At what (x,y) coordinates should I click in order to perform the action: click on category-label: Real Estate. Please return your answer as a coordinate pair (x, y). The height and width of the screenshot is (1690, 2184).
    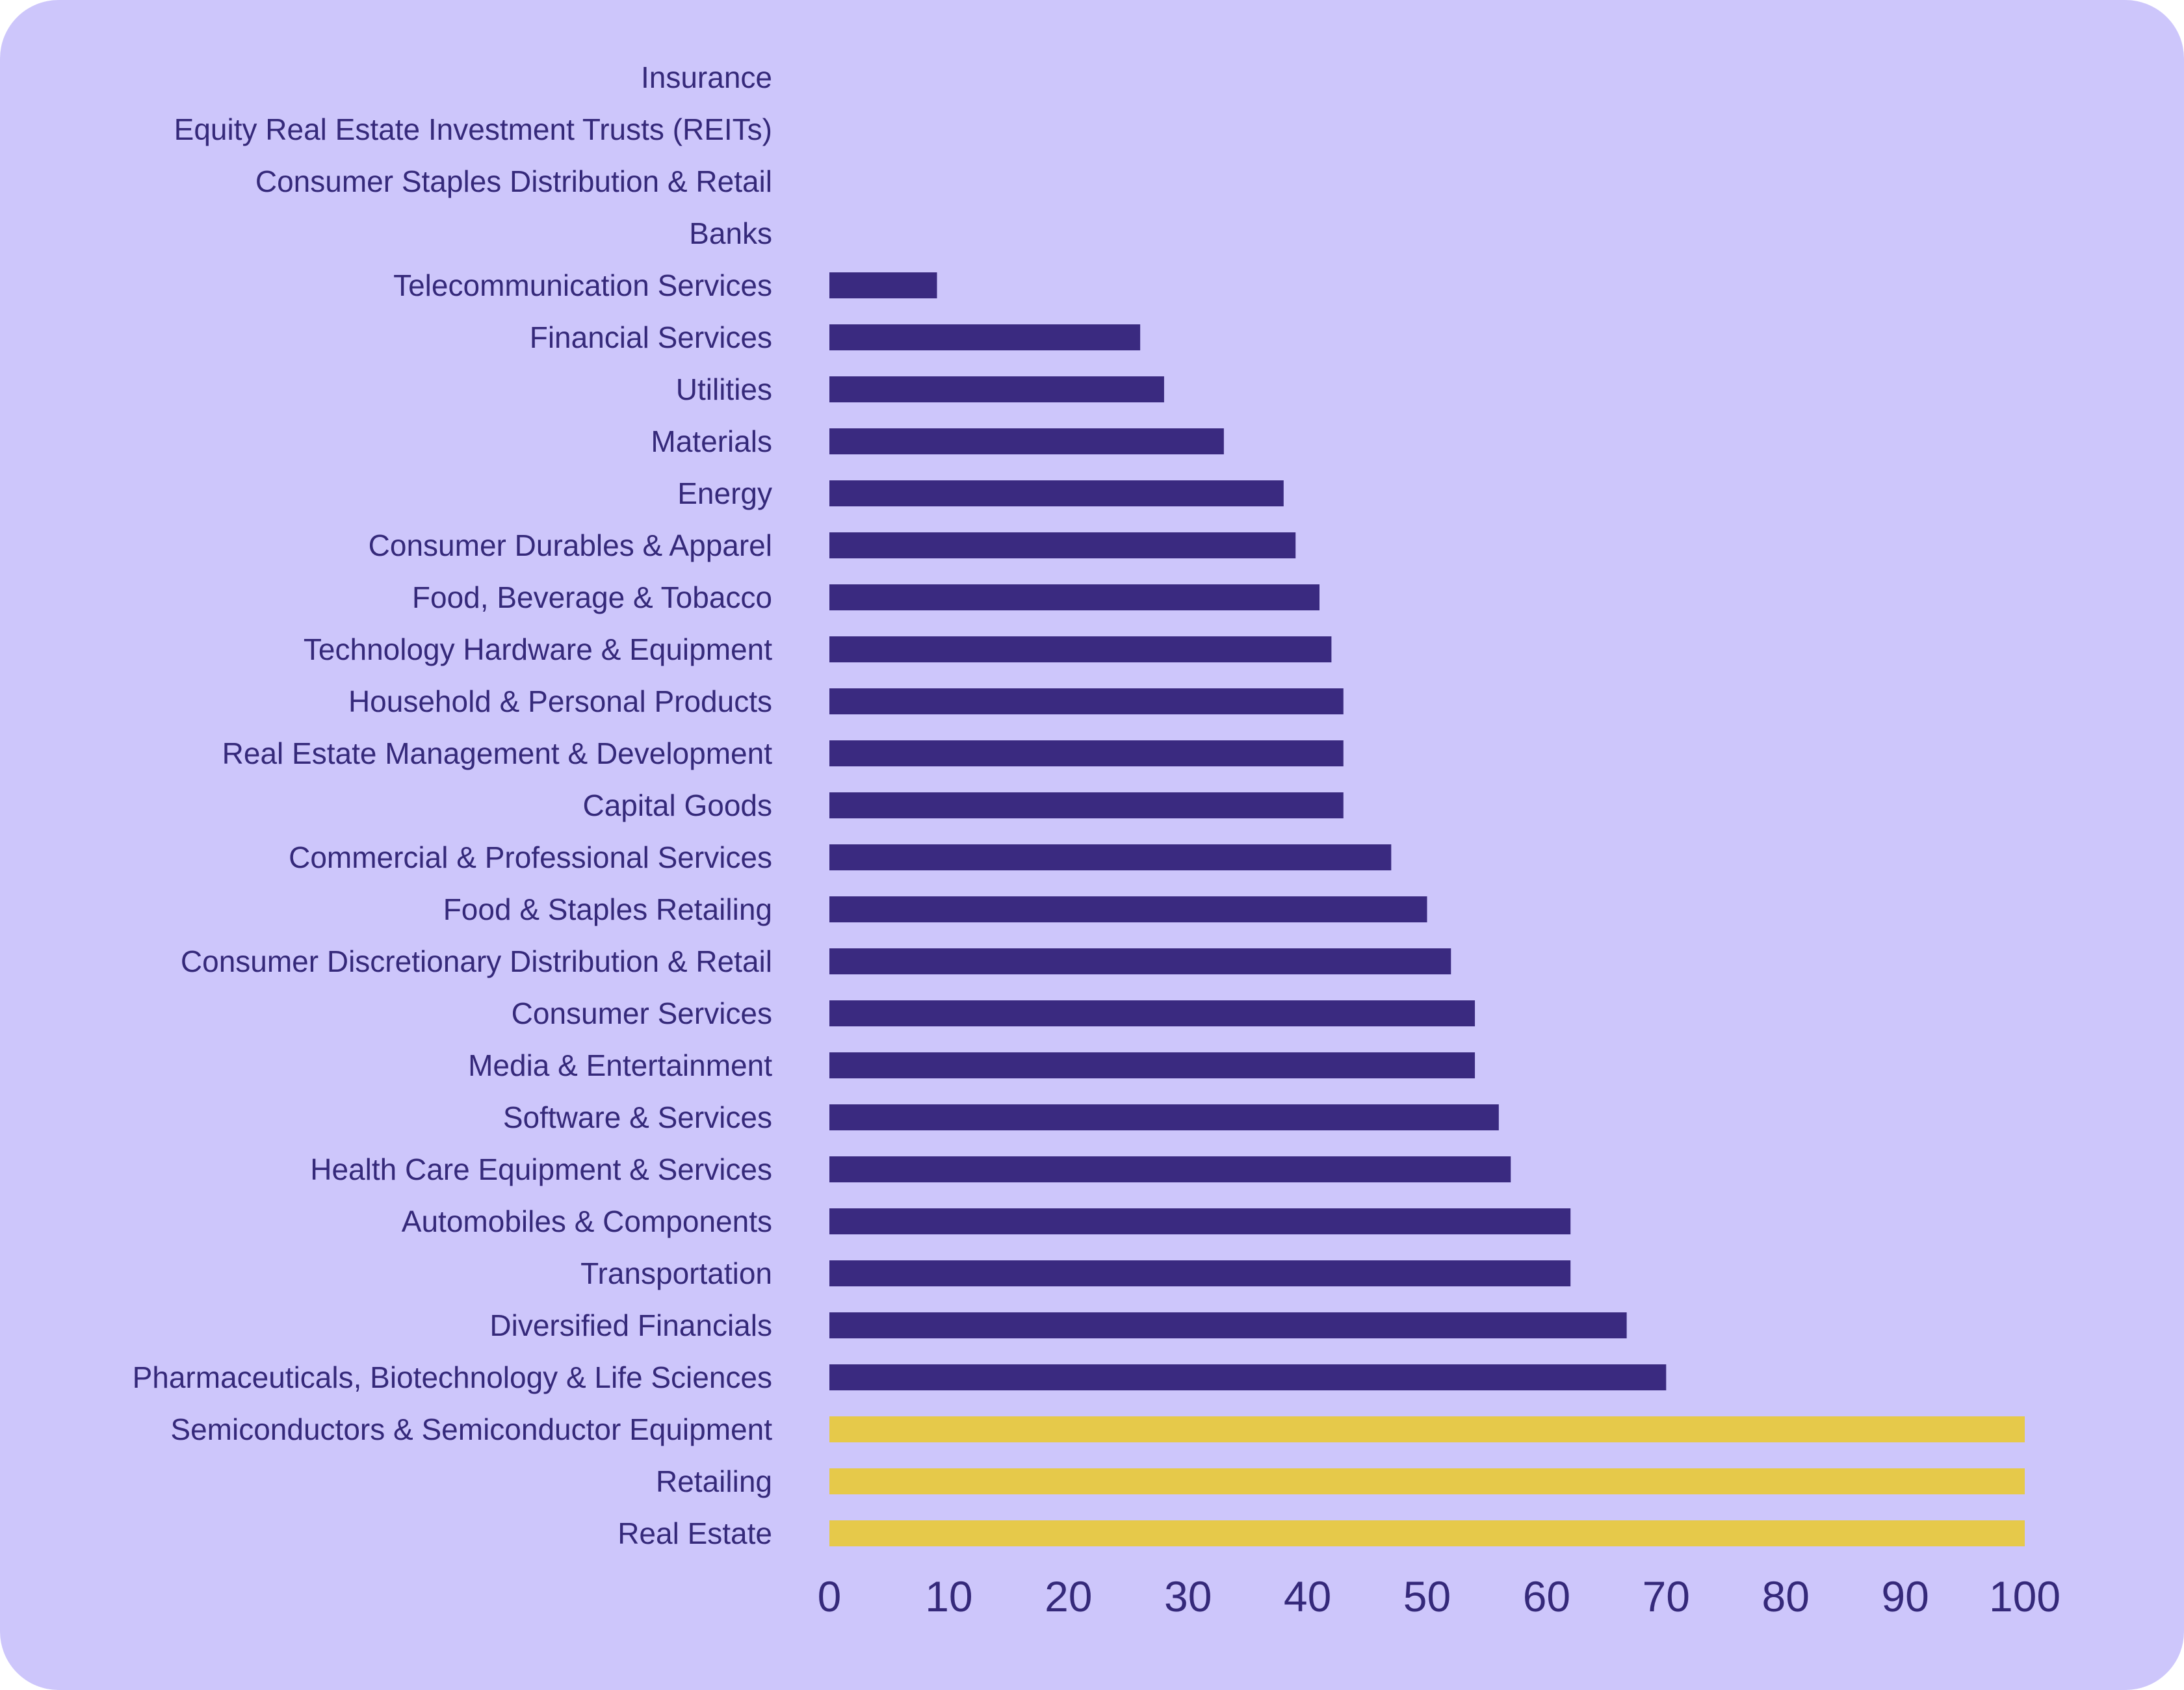
    Looking at the image, I should click on (695, 1533).